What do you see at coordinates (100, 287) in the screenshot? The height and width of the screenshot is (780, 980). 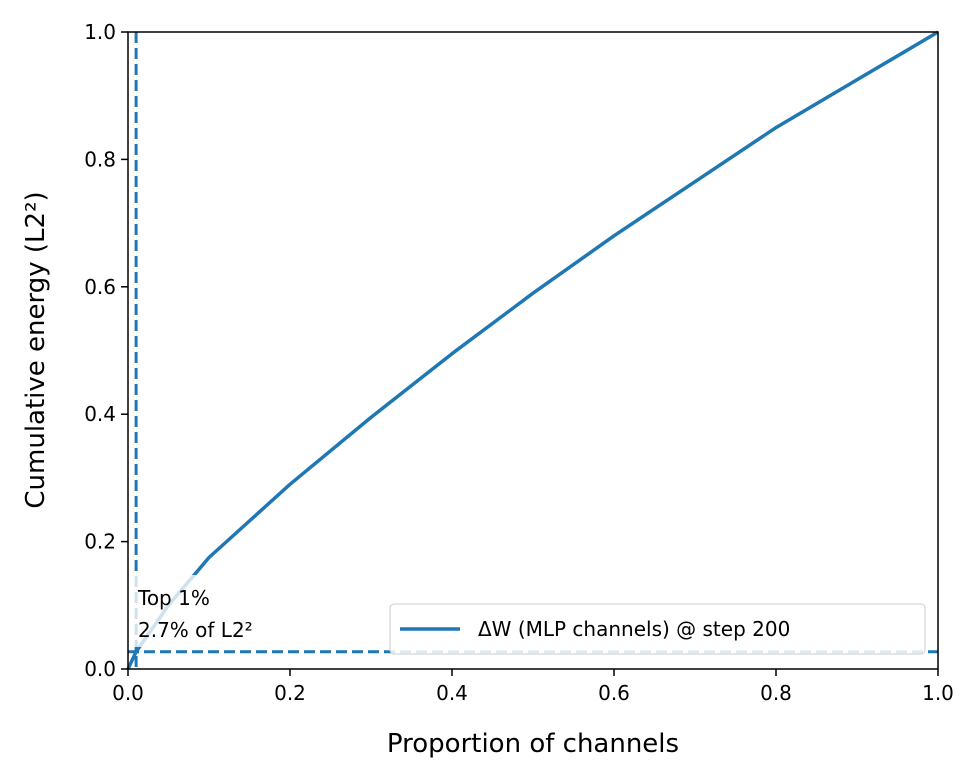 I see `y-tick-label: 0.6` at bounding box center [100, 287].